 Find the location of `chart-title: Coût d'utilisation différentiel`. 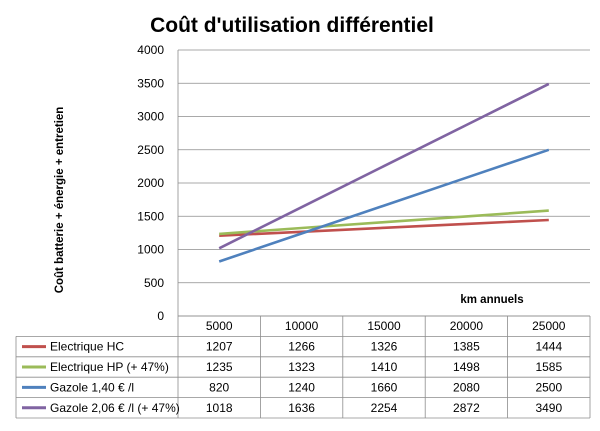

chart-title: Coût d'utilisation différentiel is located at coordinates (292, 25).